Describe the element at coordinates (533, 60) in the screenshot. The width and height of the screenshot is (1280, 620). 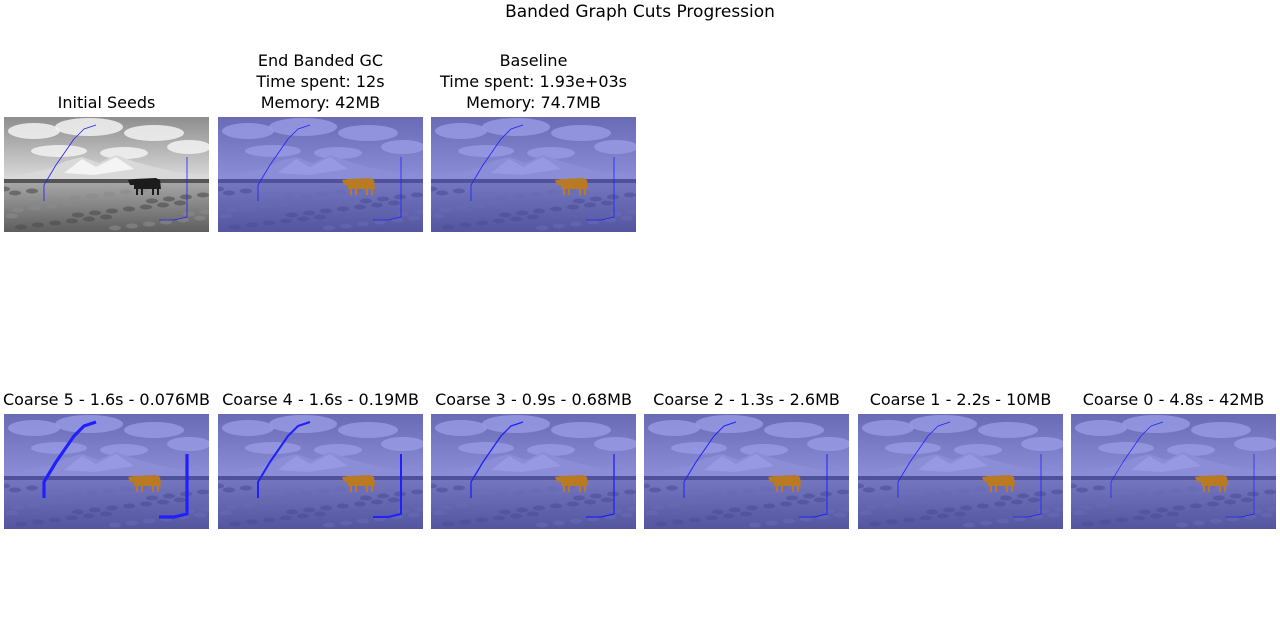
I see `panel-title-line: Baseline` at that location.